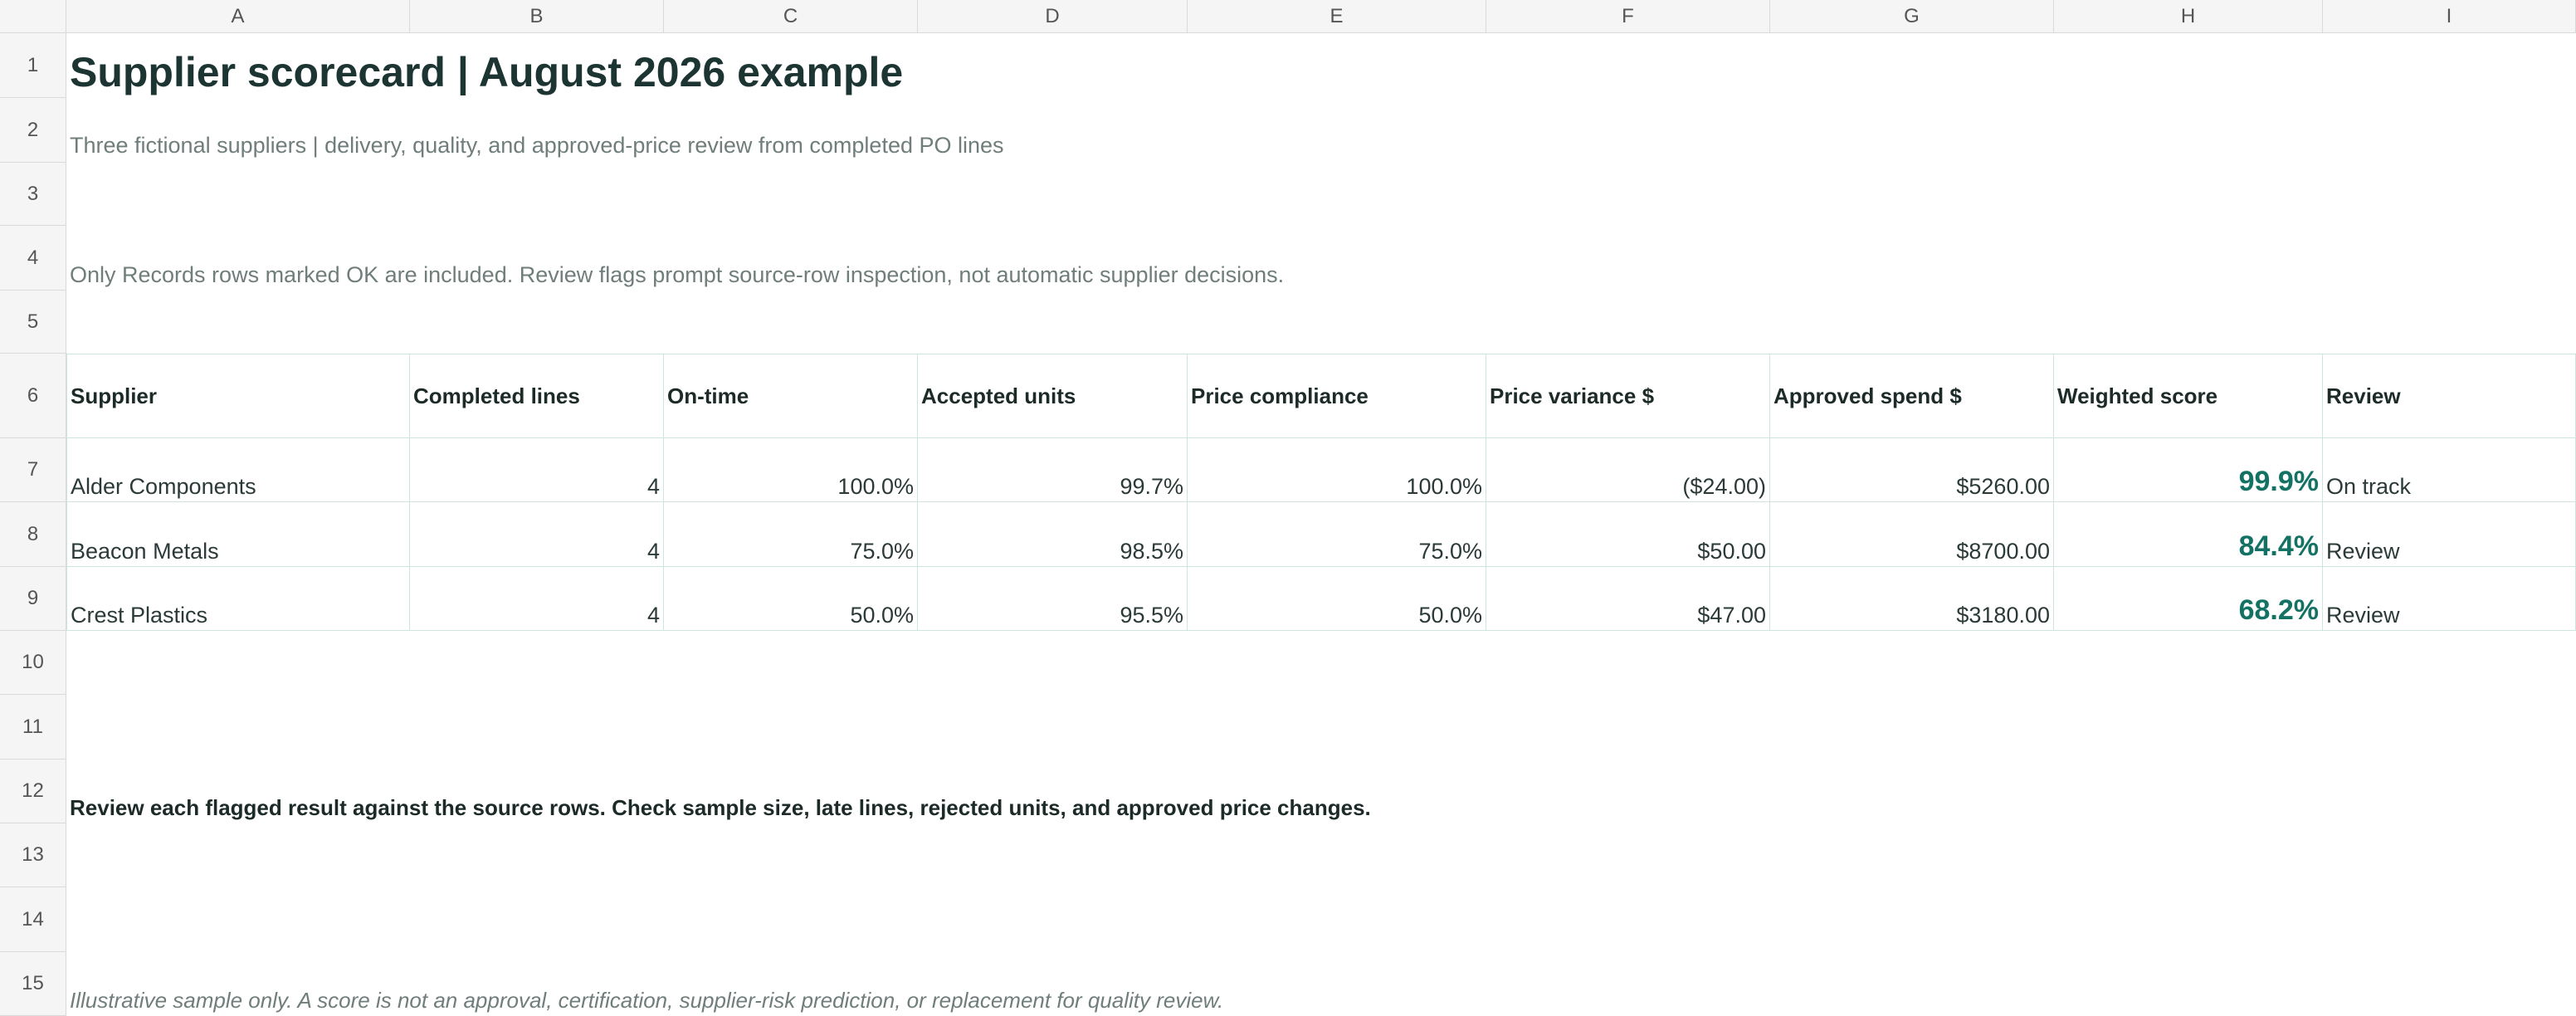  What do you see at coordinates (2188, 534) in the screenshot?
I see `weighted-score-cell: 84.4%` at bounding box center [2188, 534].